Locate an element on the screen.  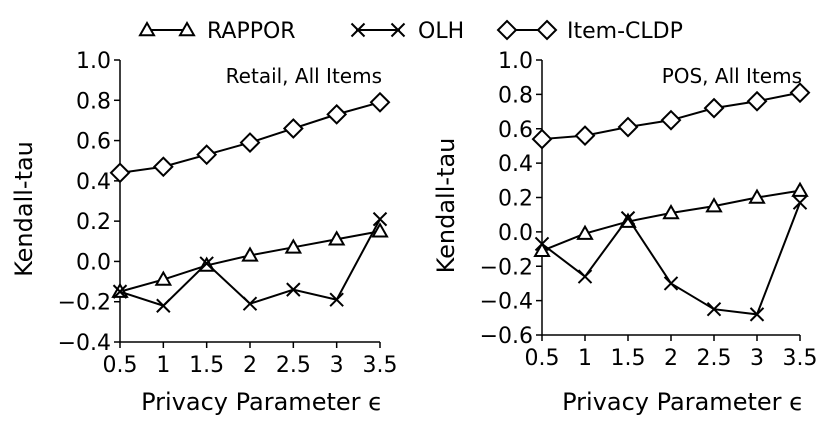
panel-annotation: POS, All Items is located at coordinates (732, 76).